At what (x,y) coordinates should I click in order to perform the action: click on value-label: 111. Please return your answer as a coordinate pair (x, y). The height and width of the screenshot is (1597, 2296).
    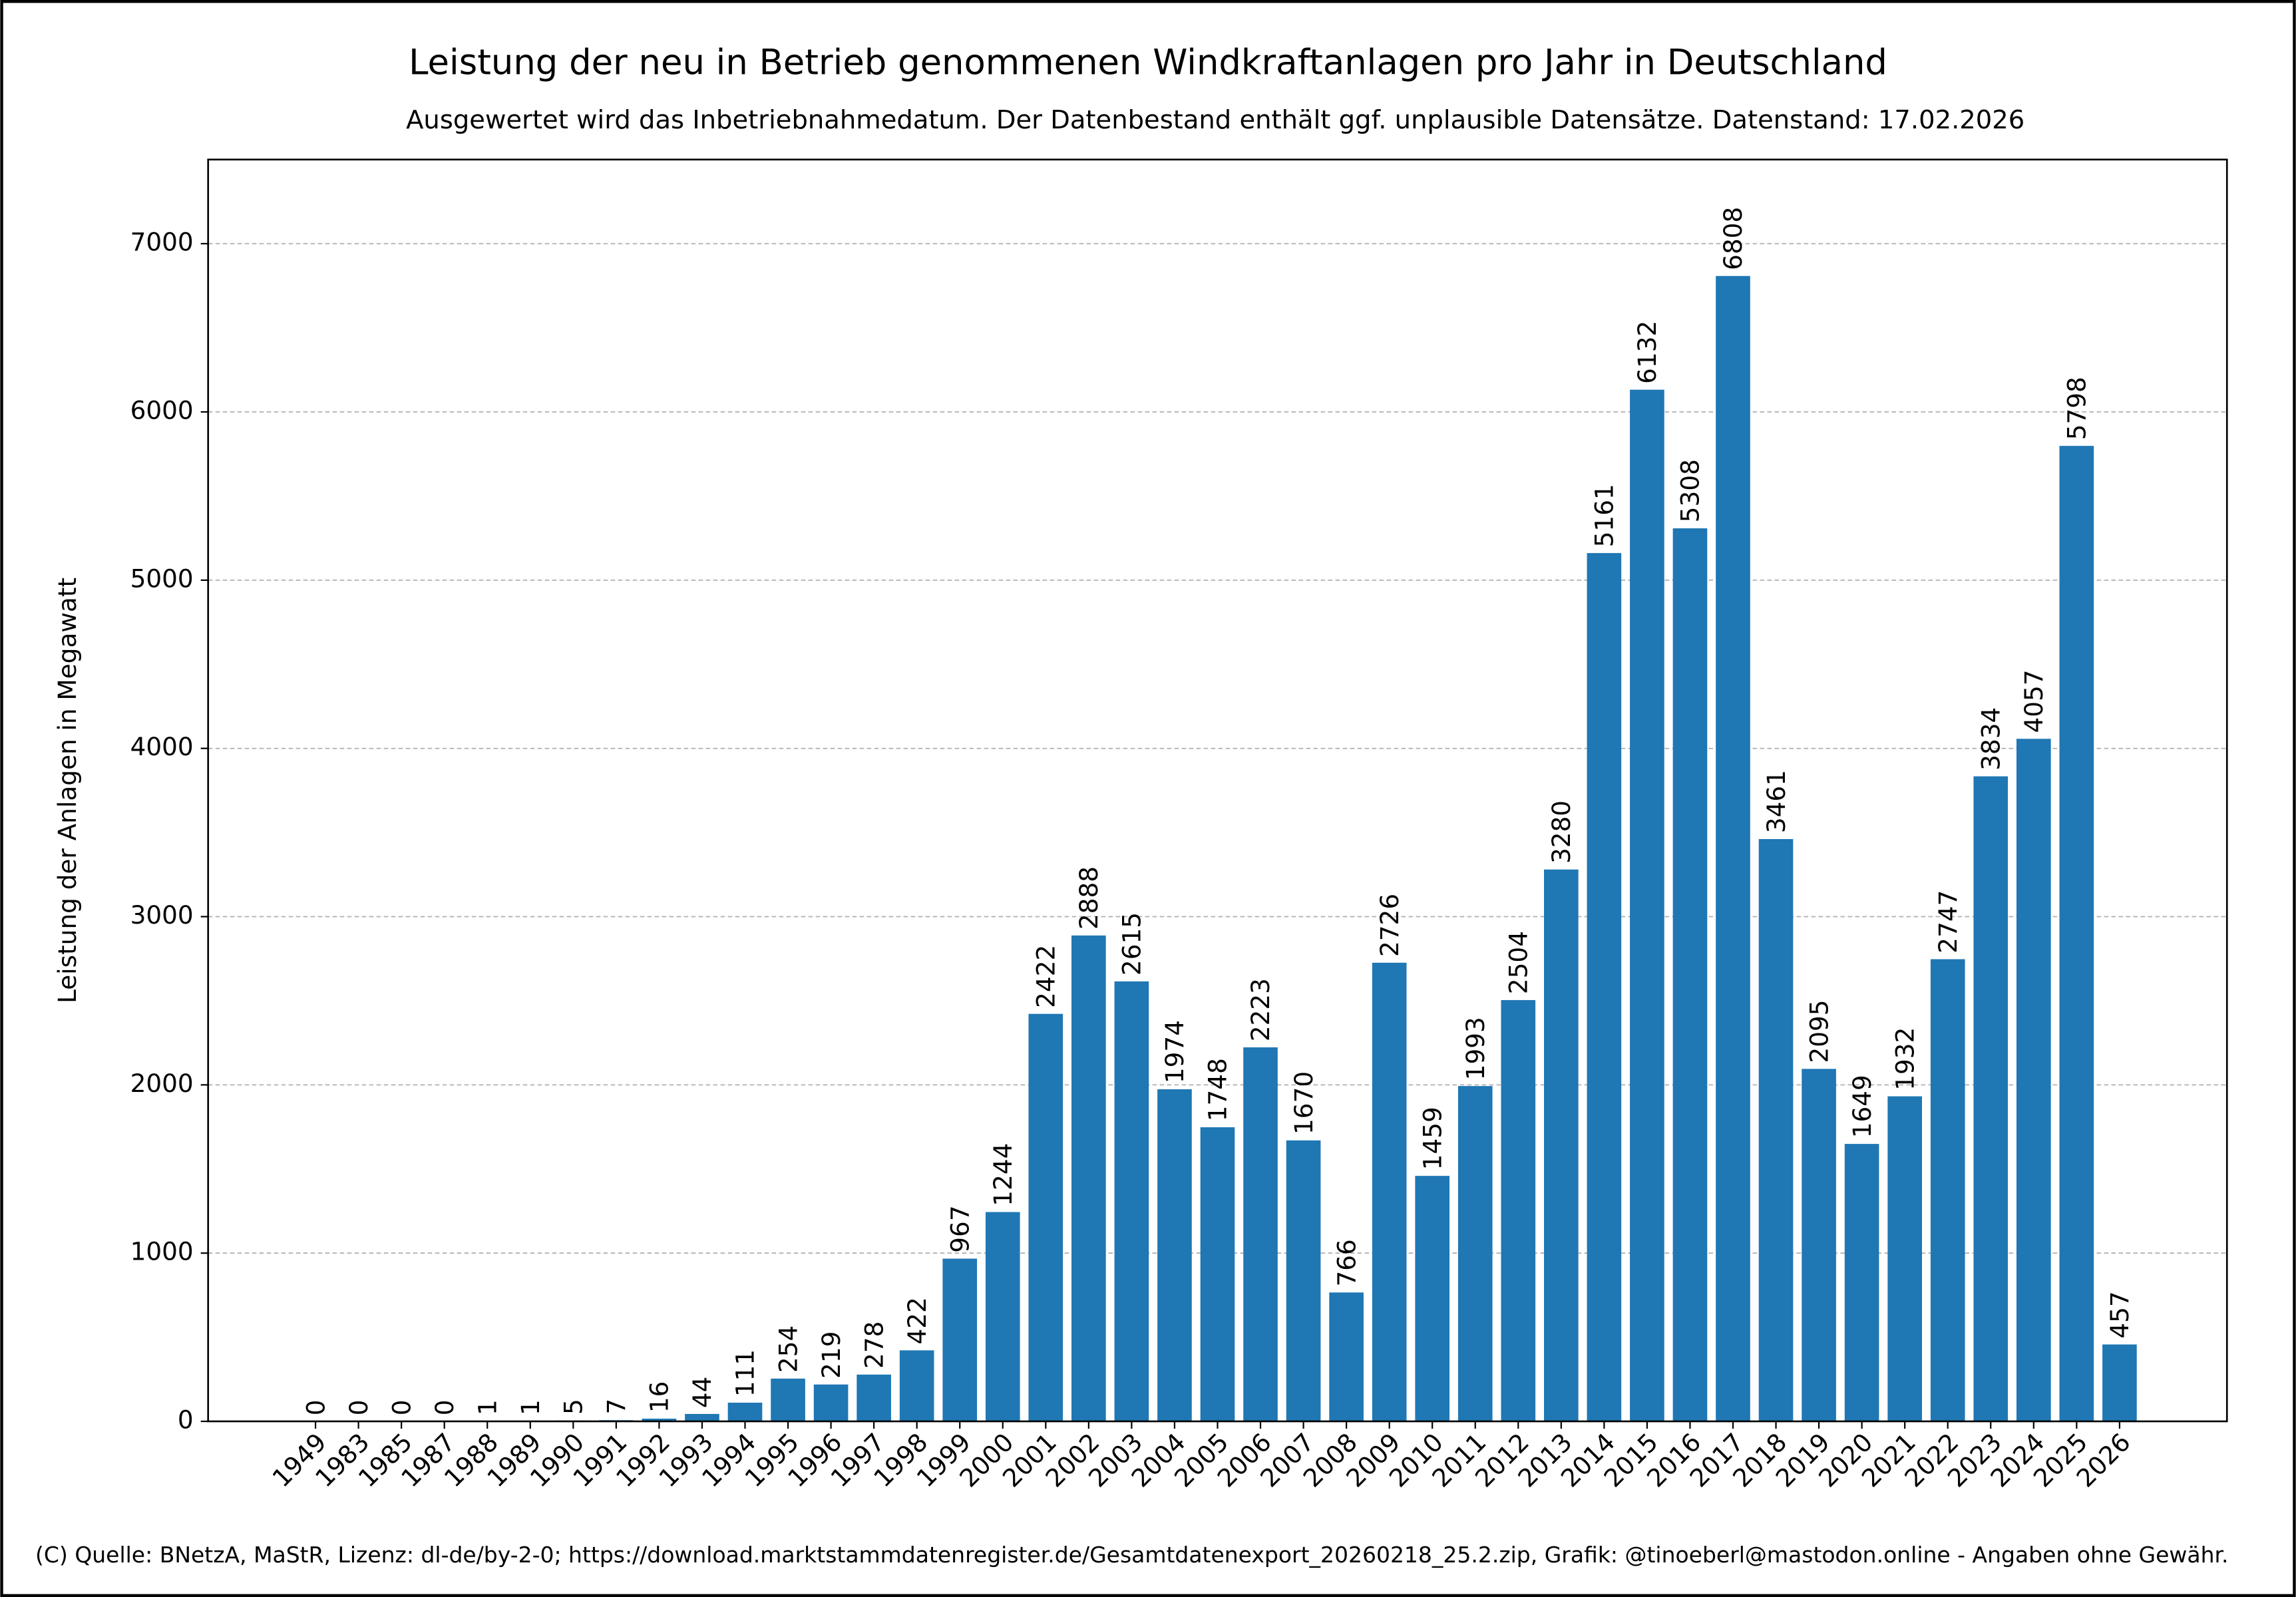
    Looking at the image, I should click on (745, 1373).